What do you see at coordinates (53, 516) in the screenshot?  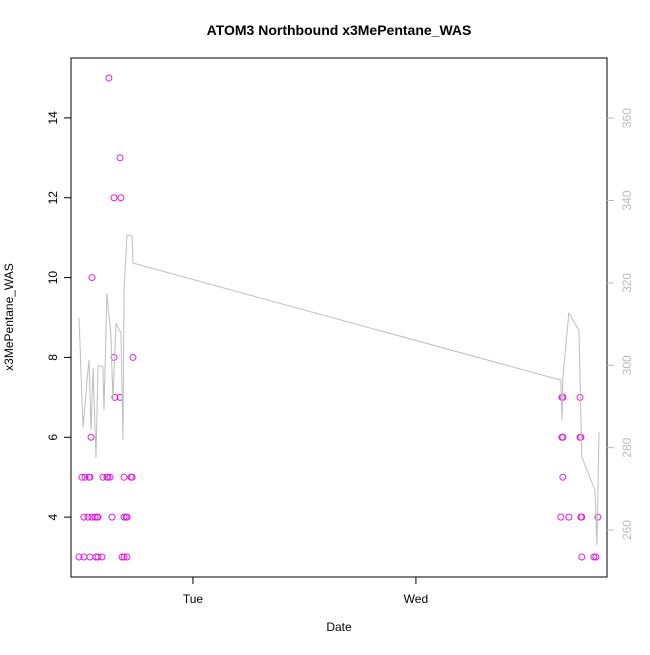 I see `y-tick-label: 4` at bounding box center [53, 516].